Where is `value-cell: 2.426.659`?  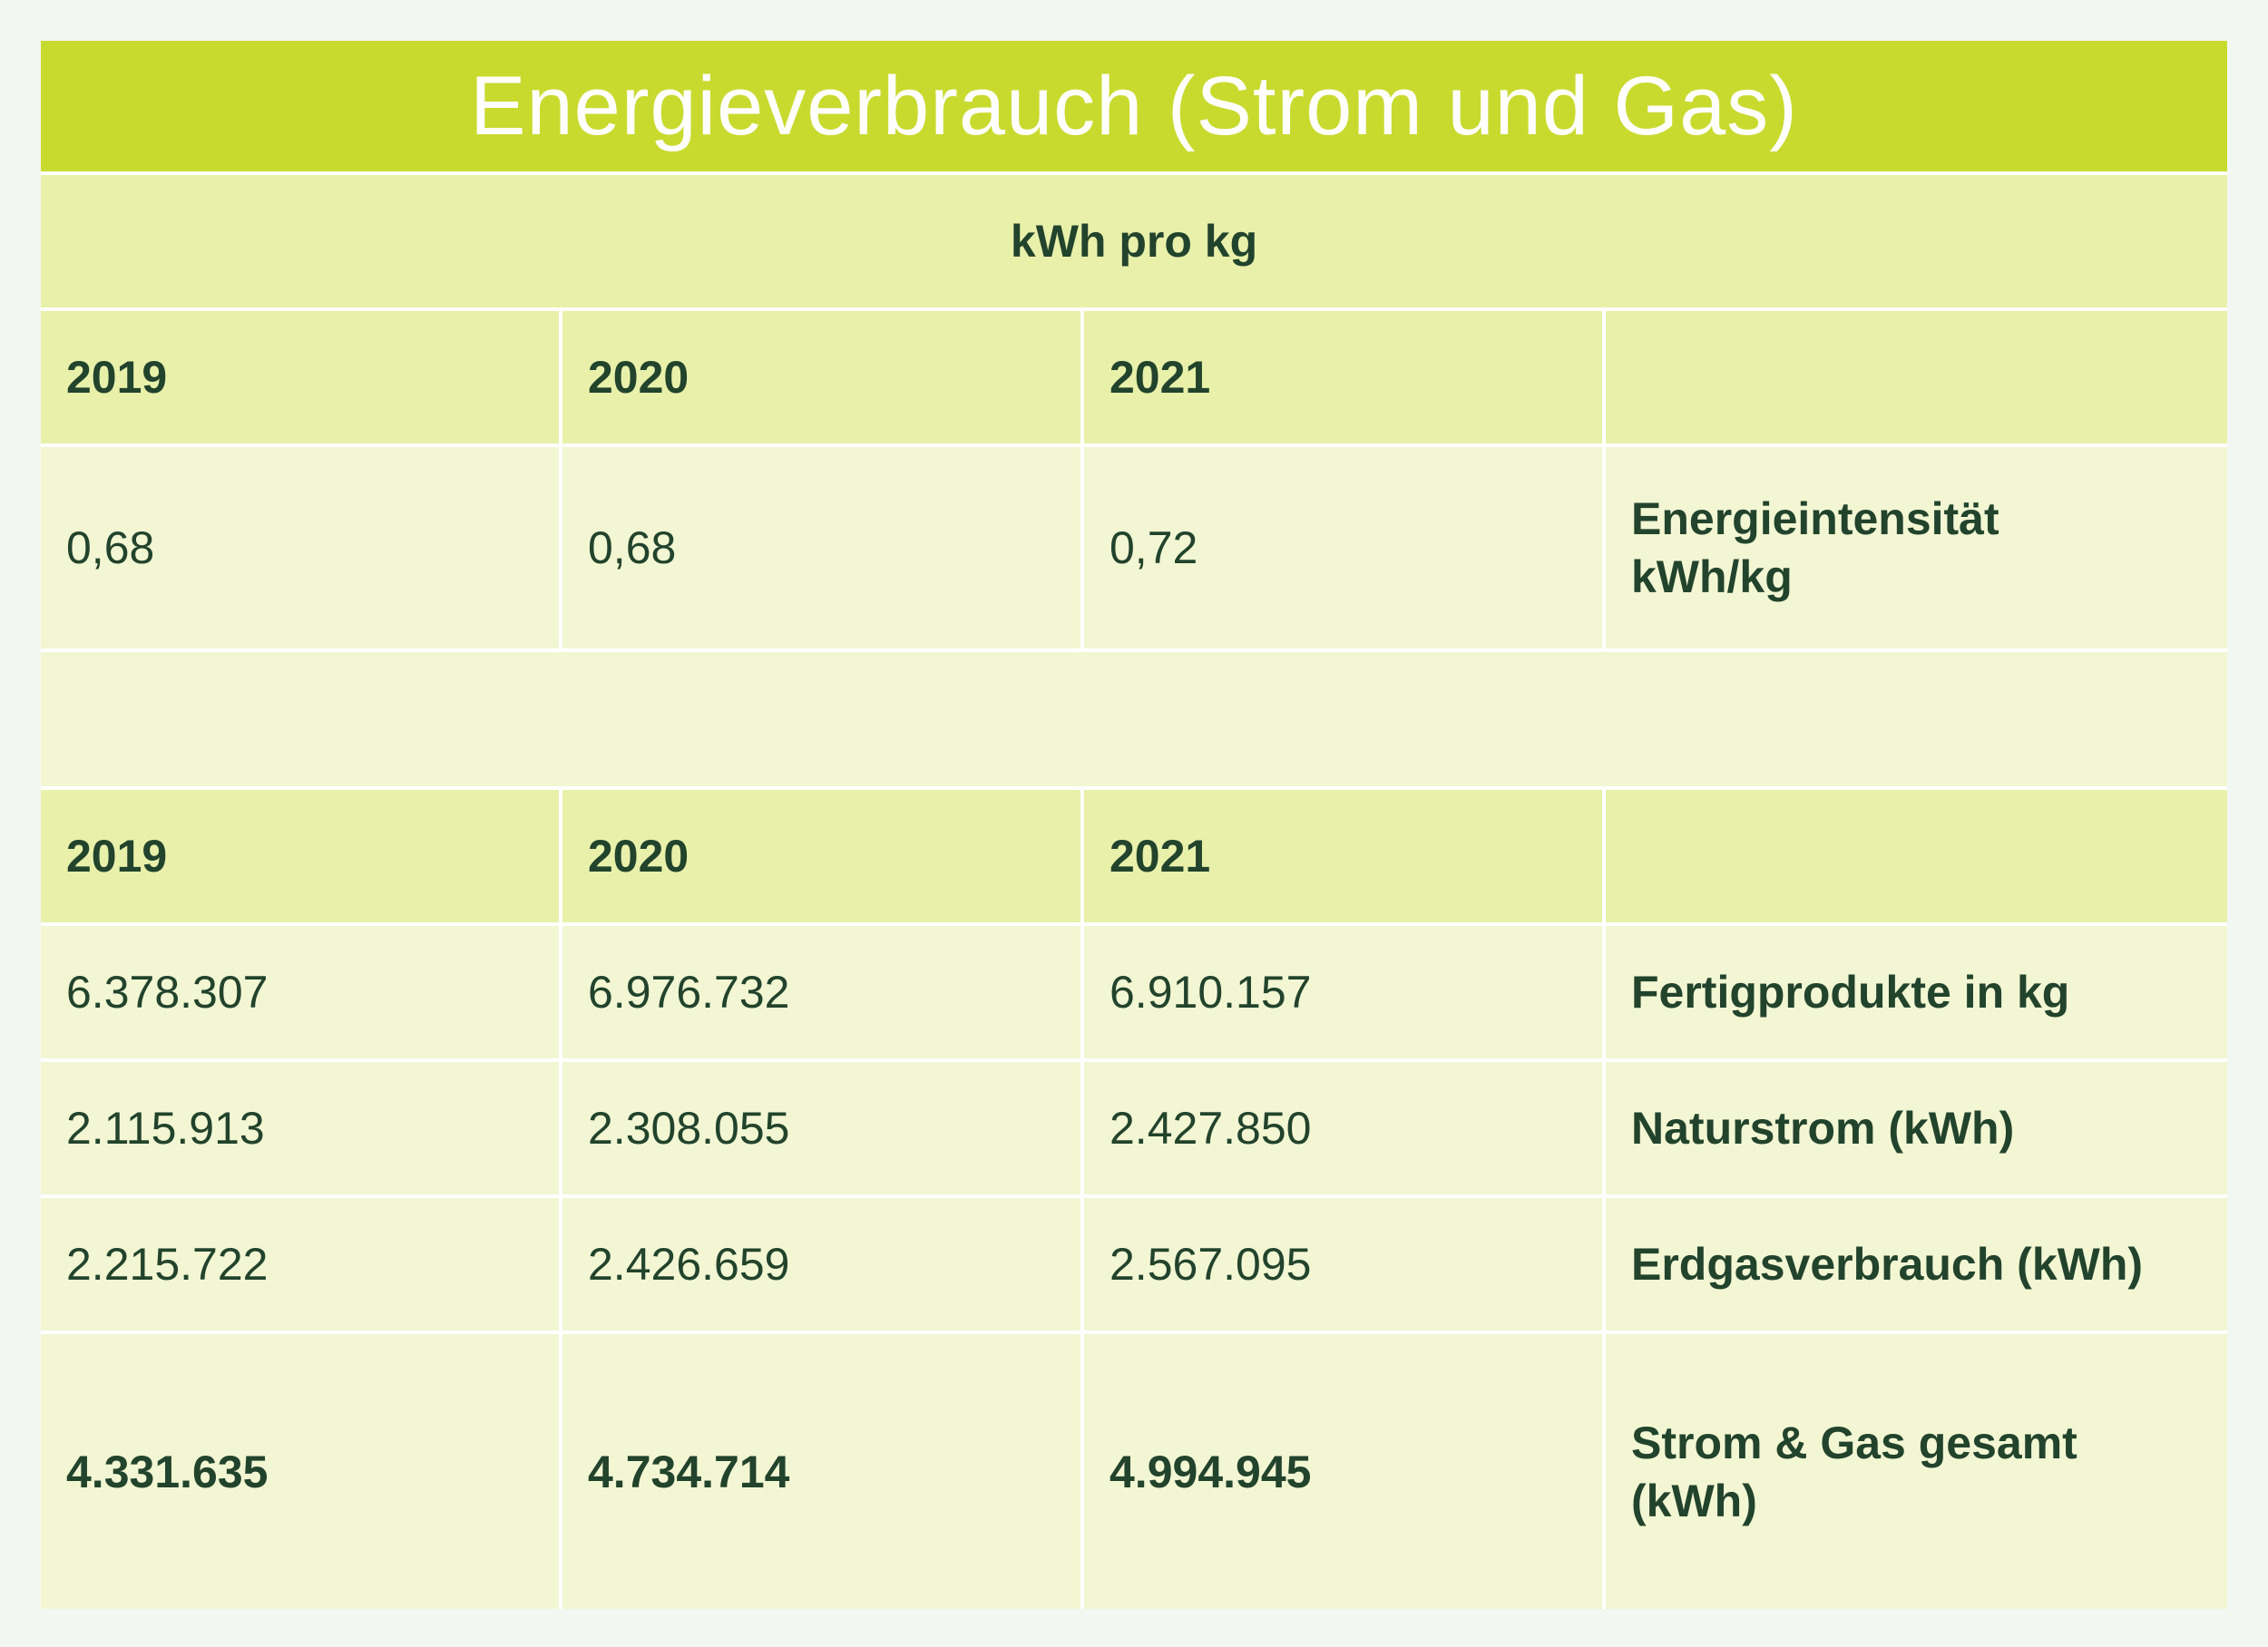 value-cell: 2.426.659 is located at coordinates (823, 1264).